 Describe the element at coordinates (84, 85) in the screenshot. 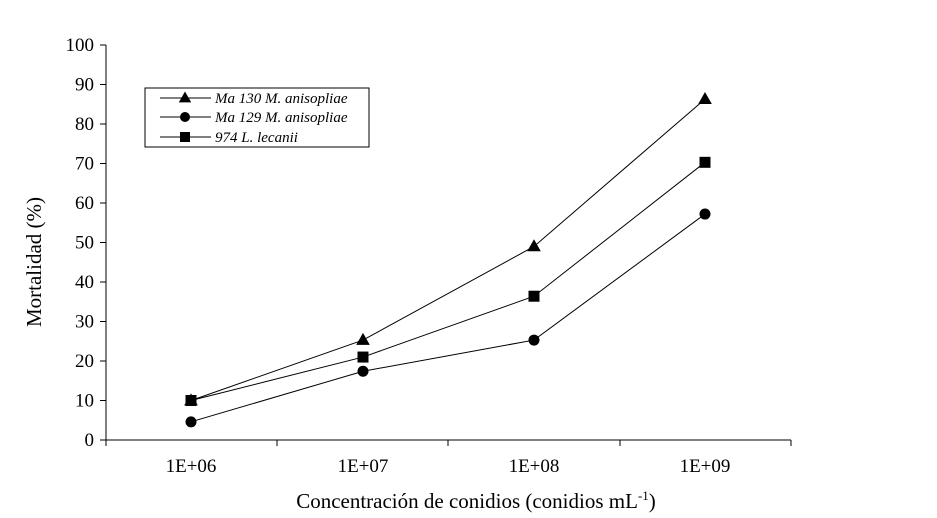

I see `y-tick-label: 90` at that location.